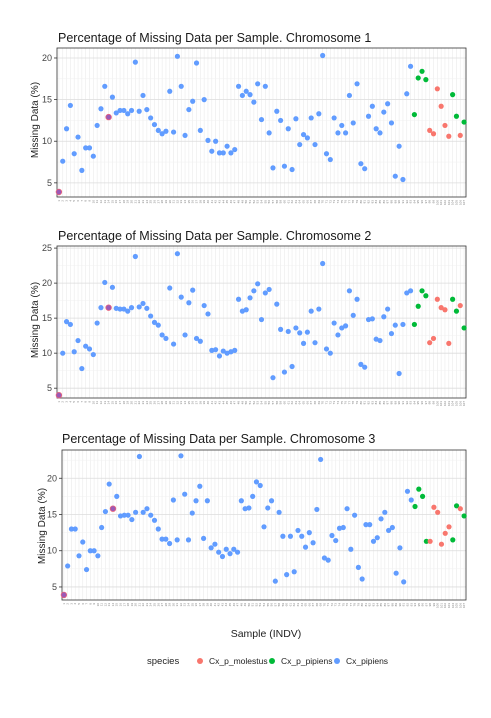  Describe the element at coordinates (132, 202) in the screenshot. I see `x-tick-label: 20` at that location.